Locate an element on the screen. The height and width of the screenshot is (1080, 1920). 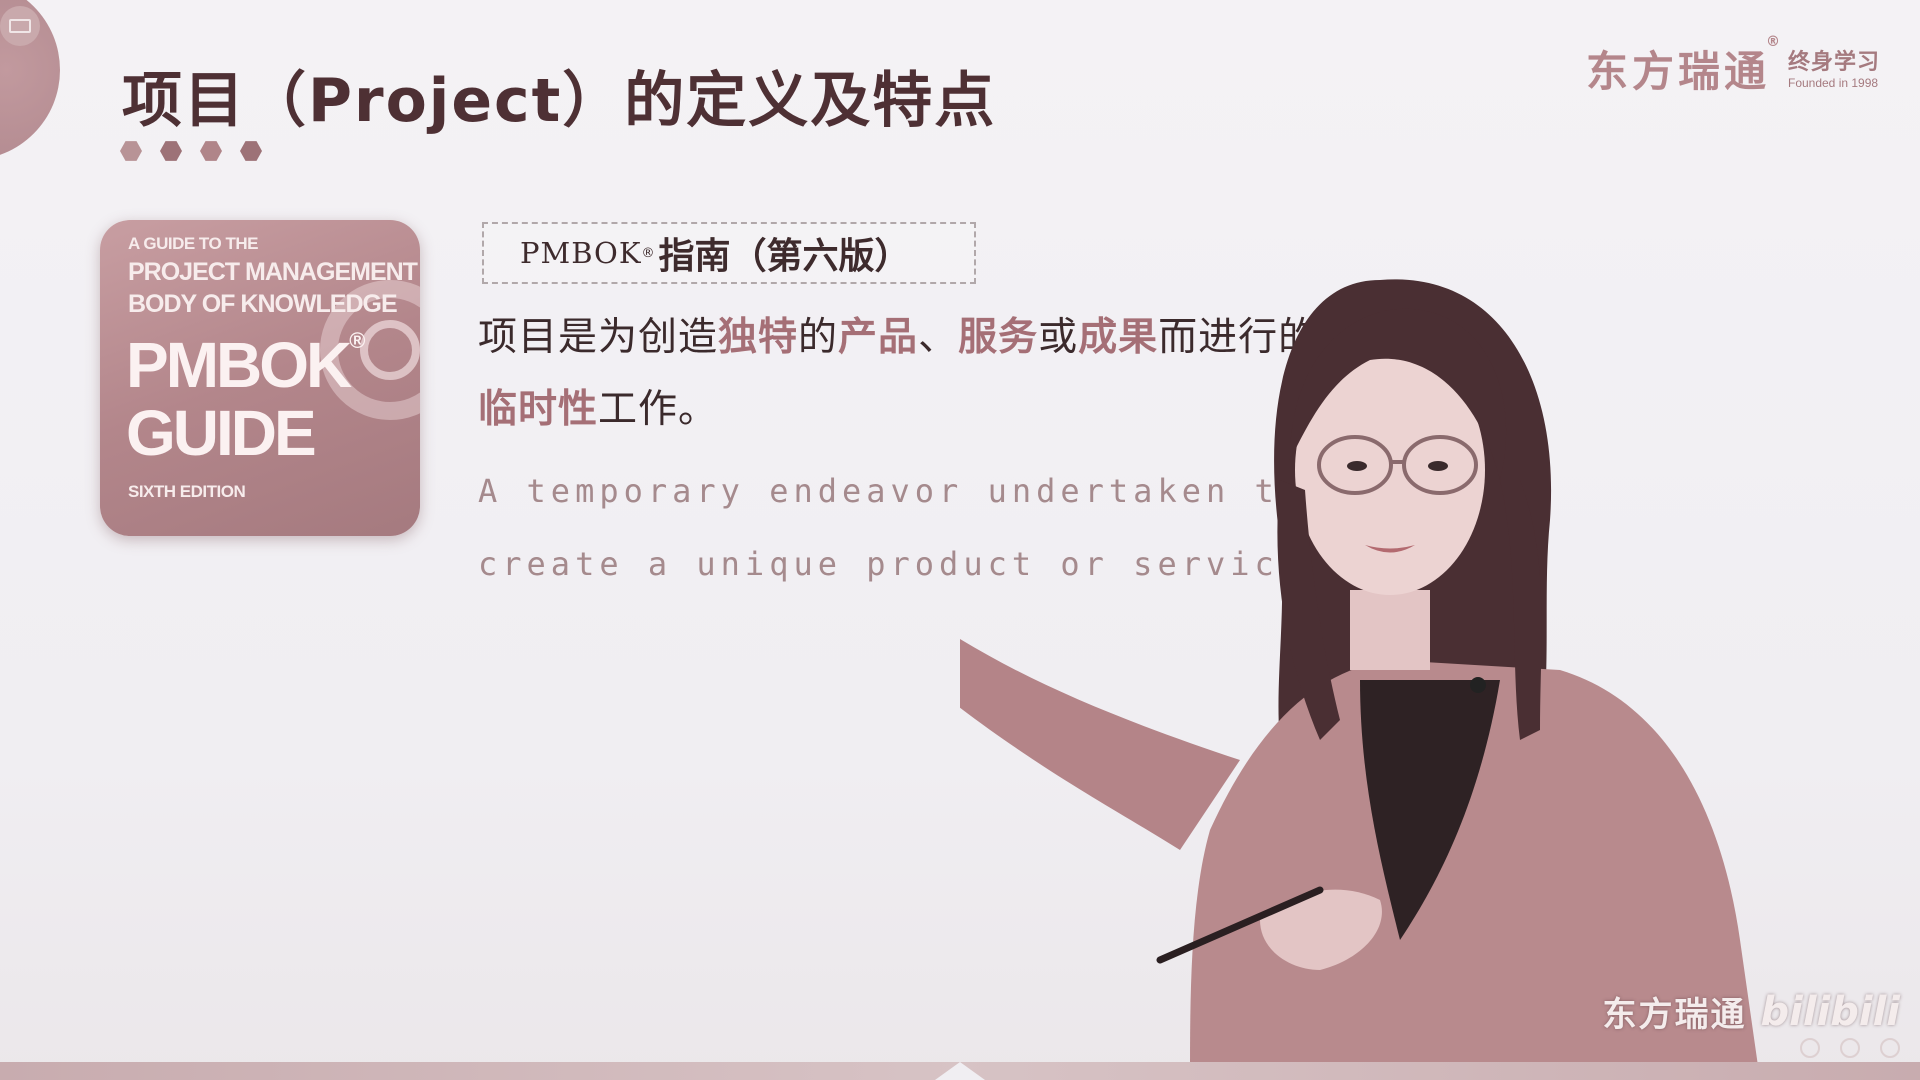
label-registered: ® is located at coordinates (648, 253).